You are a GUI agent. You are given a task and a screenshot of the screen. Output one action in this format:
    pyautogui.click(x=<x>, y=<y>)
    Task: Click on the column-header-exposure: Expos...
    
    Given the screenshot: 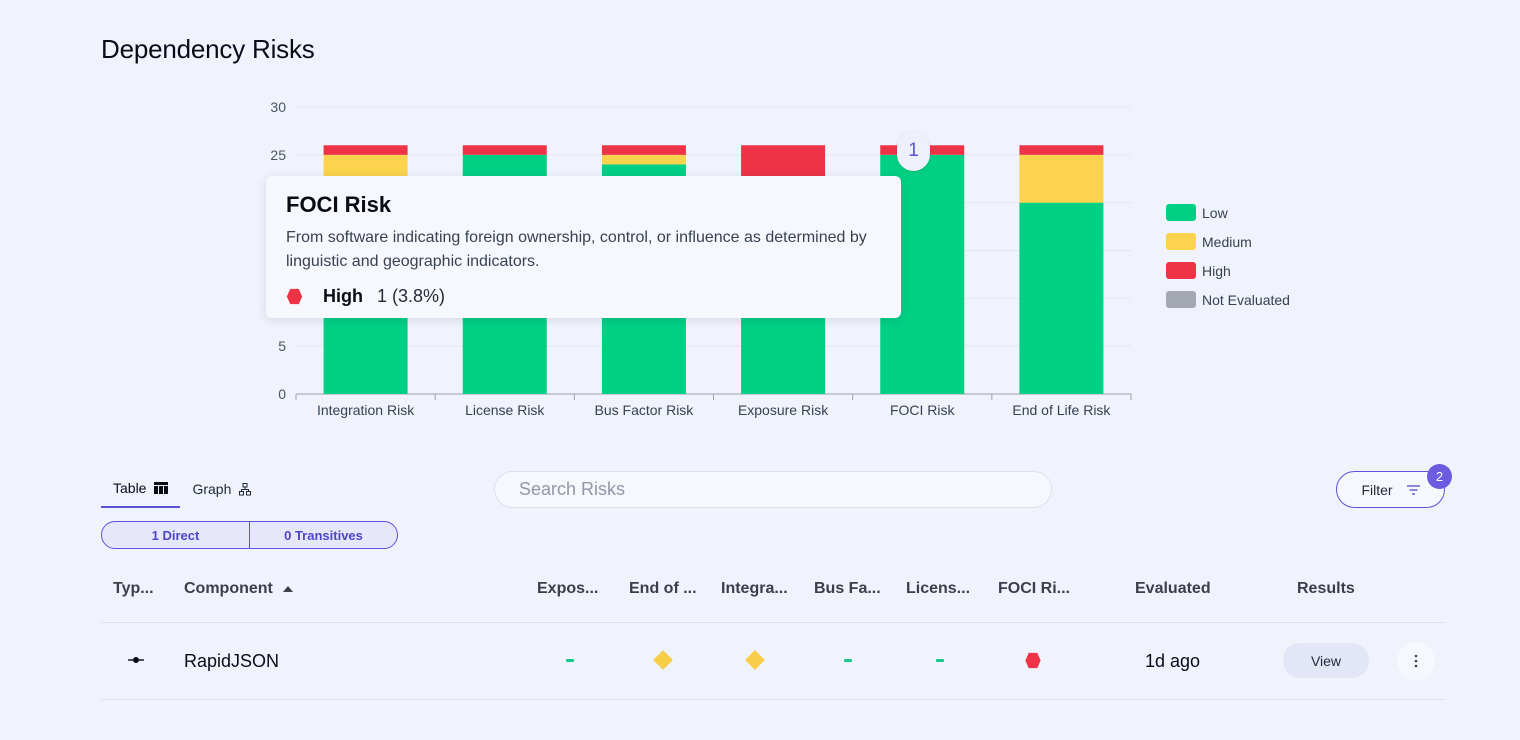 What is the action you would take?
    pyautogui.click(x=568, y=588)
    